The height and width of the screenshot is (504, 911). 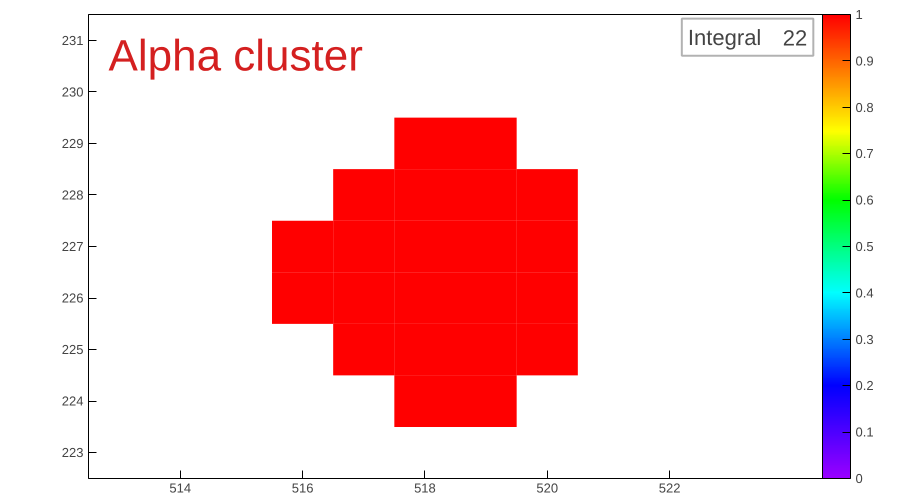 I want to click on color-bar-label: 0.5, so click(x=865, y=246).